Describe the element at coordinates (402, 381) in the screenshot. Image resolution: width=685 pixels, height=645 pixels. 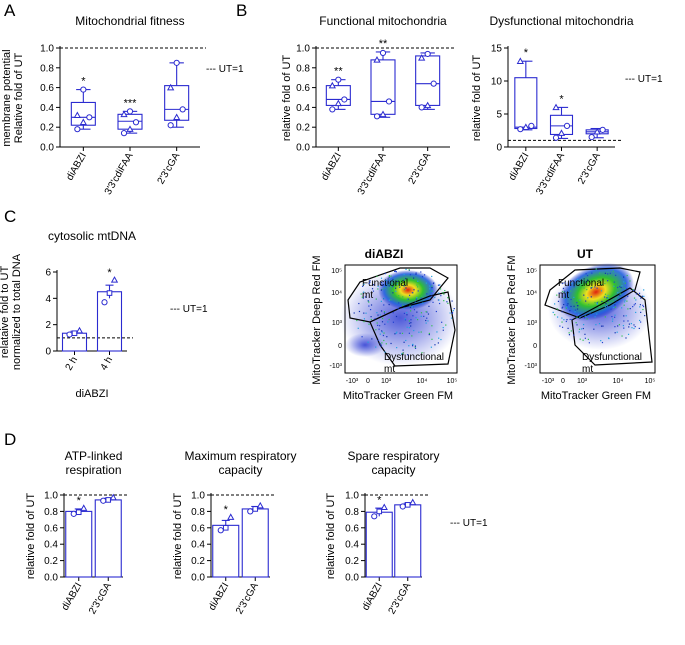
I see `flow-xticks: -10³ 0 10³ 10⁴ 10⁵` at that location.